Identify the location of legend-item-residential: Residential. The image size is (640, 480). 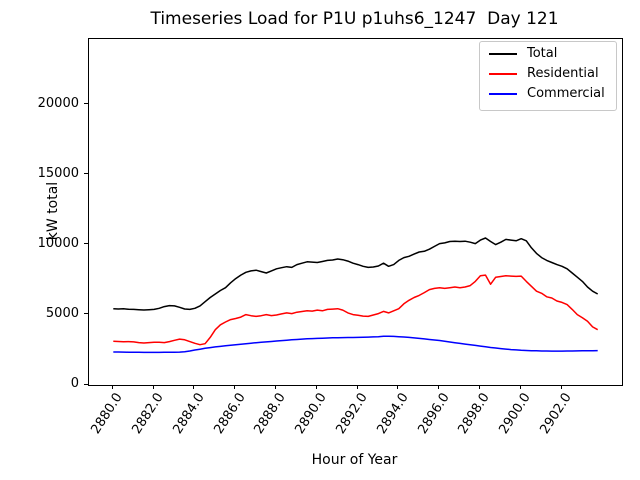
(548, 74).